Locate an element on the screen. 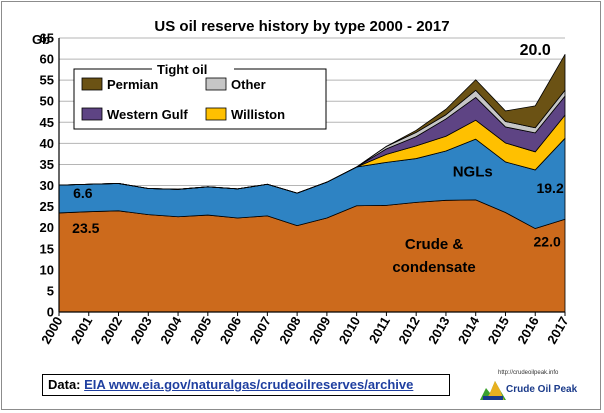 The height and width of the screenshot is (413, 604). y-tick-label: 0 is located at coordinates (50, 312).